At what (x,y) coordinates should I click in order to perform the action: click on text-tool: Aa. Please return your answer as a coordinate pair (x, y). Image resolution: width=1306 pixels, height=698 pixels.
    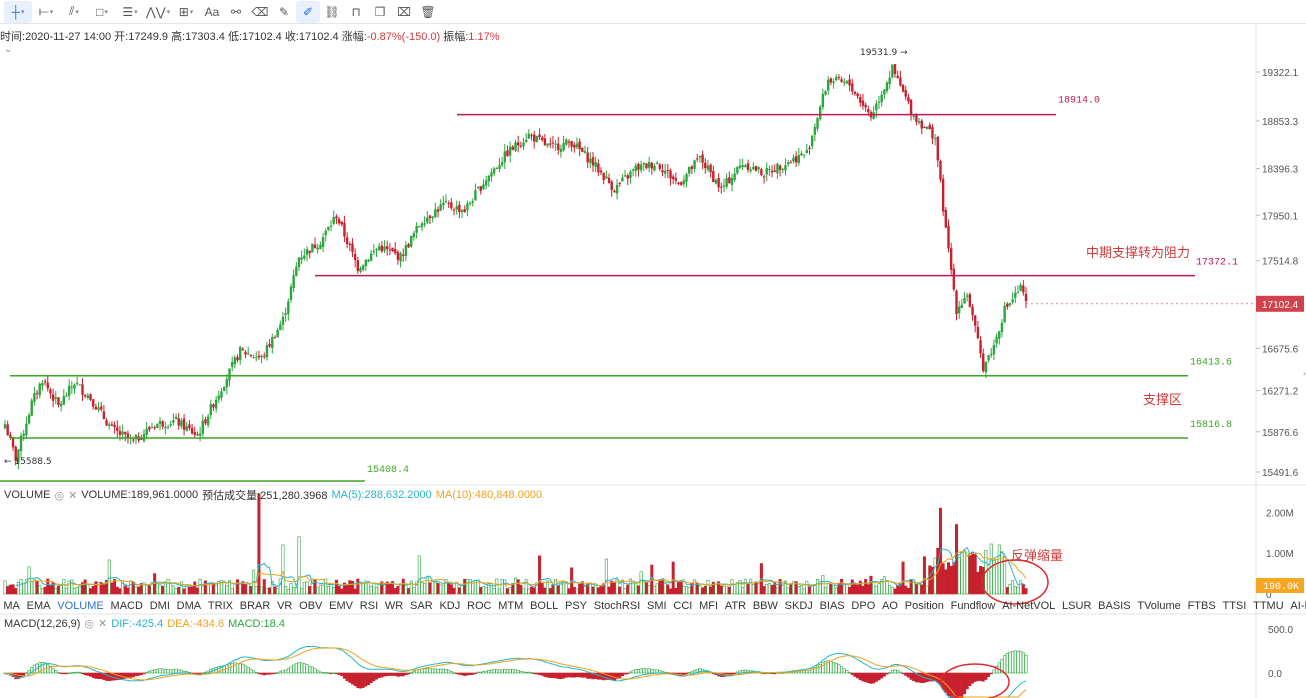
    Looking at the image, I should click on (212, 12).